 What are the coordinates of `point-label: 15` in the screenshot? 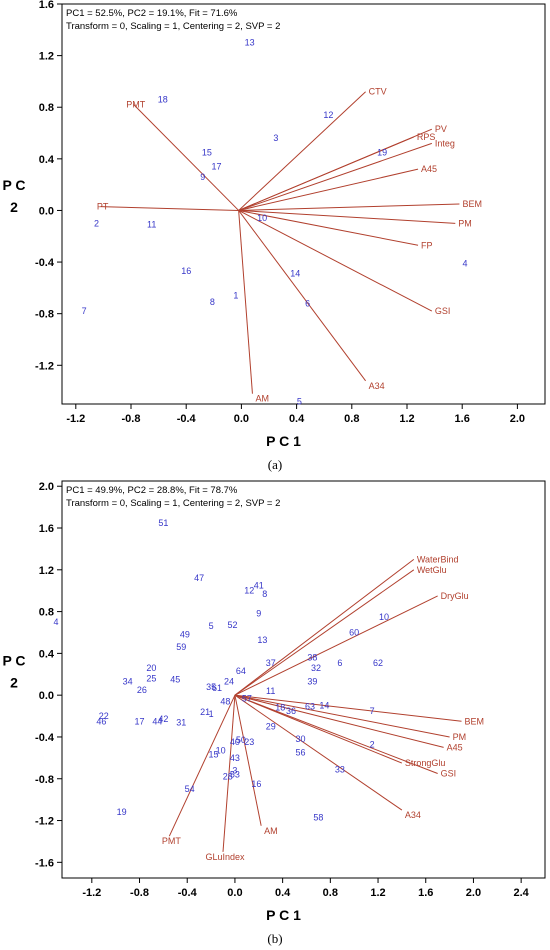 It's located at (207, 152).